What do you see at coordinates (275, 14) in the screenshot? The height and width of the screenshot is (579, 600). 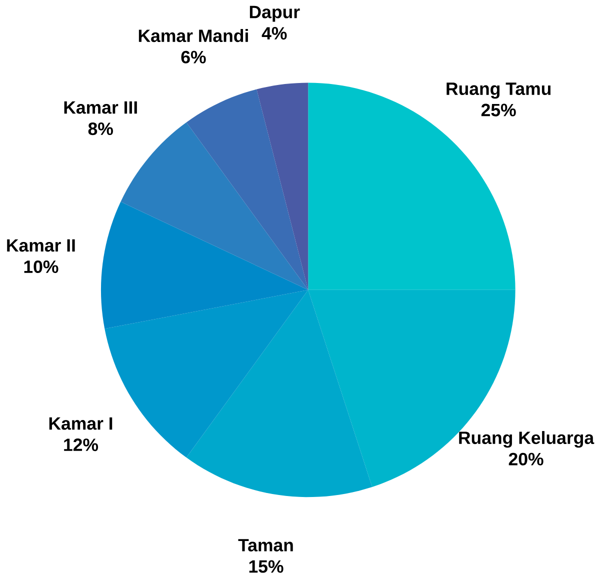 I see `slice-label: Dapur` at bounding box center [275, 14].